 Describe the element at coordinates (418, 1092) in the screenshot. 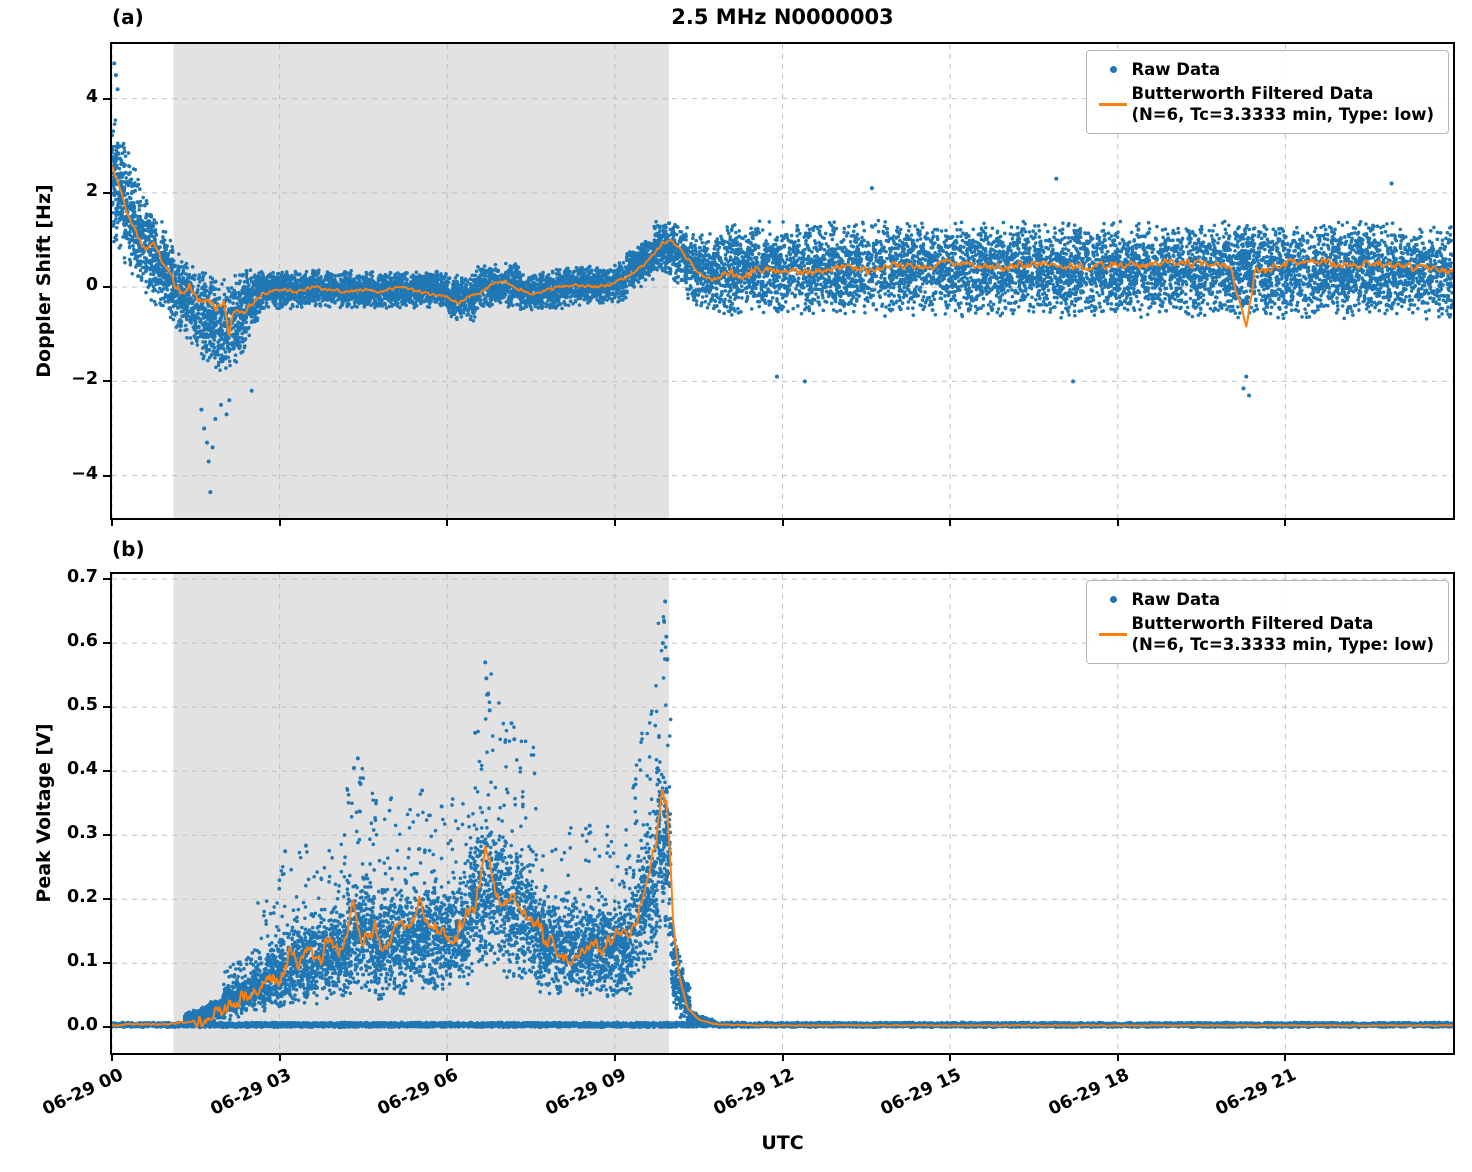

I see `x-tick-label: 06-29 06` at that location.